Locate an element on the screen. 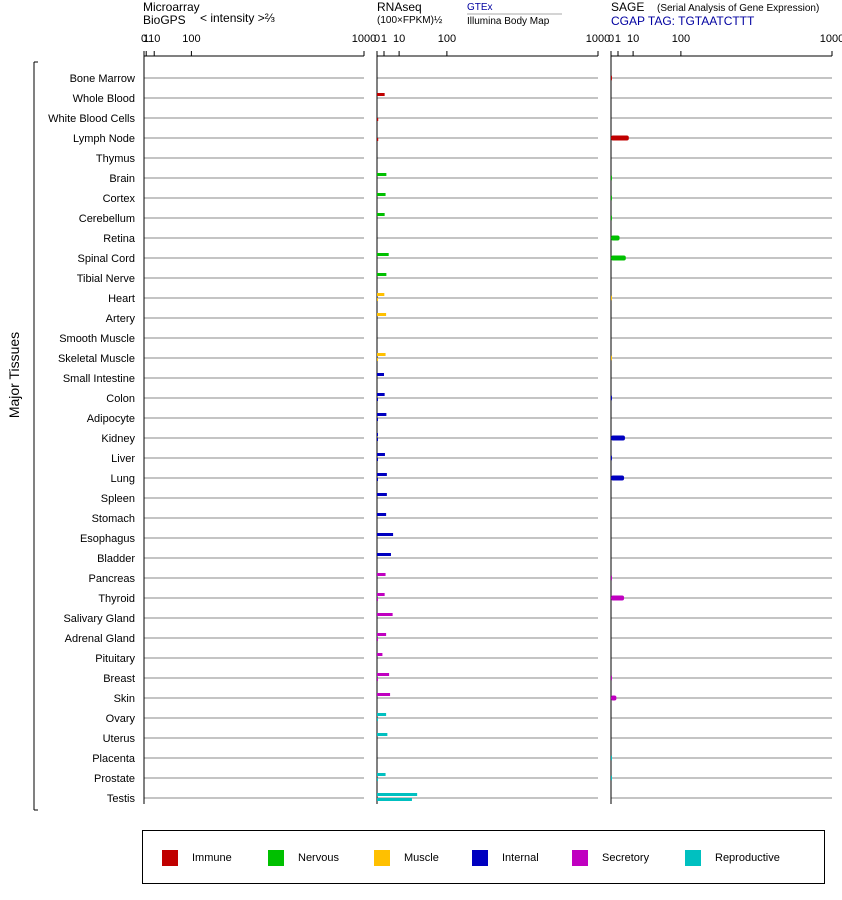  sage-subtitle: (Serial Analysis of Gene Expression) is located at coordinates (738, 8).